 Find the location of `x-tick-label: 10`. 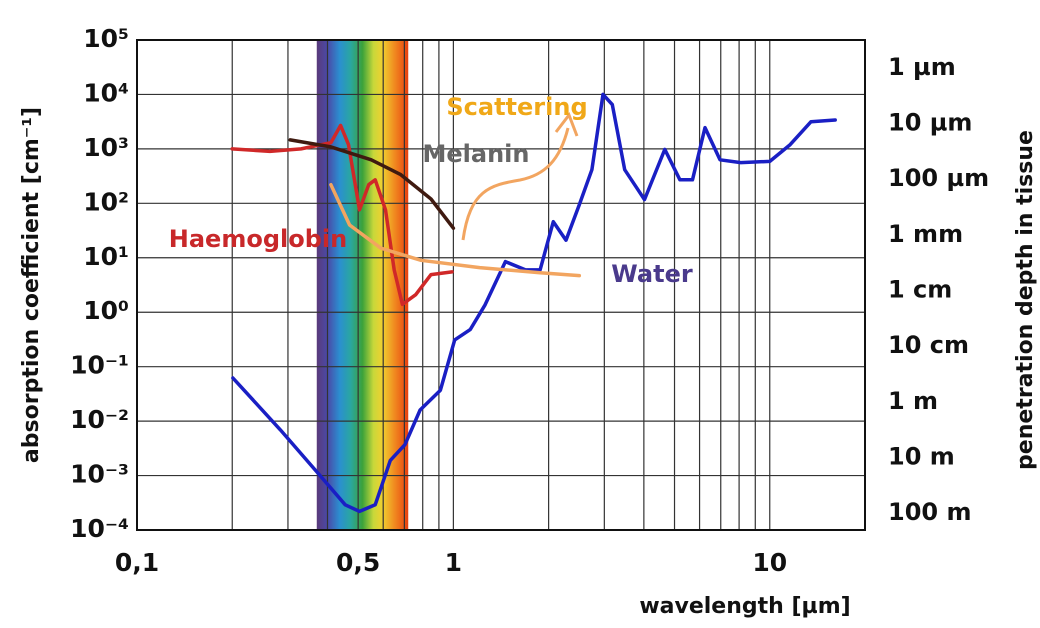

x-tick-label: 10 is located at coordinates (769, 562).